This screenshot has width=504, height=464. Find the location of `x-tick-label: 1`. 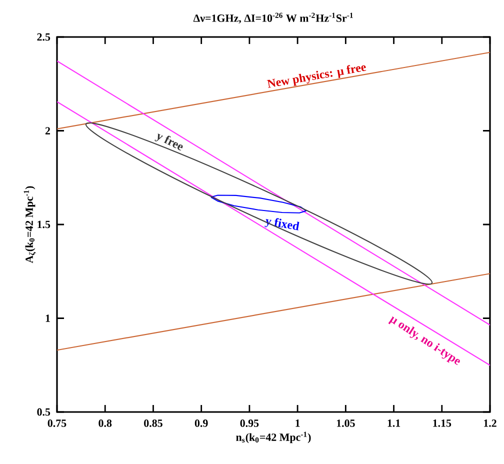

x-tick-label: 1 is located at coordinates (298, 423).